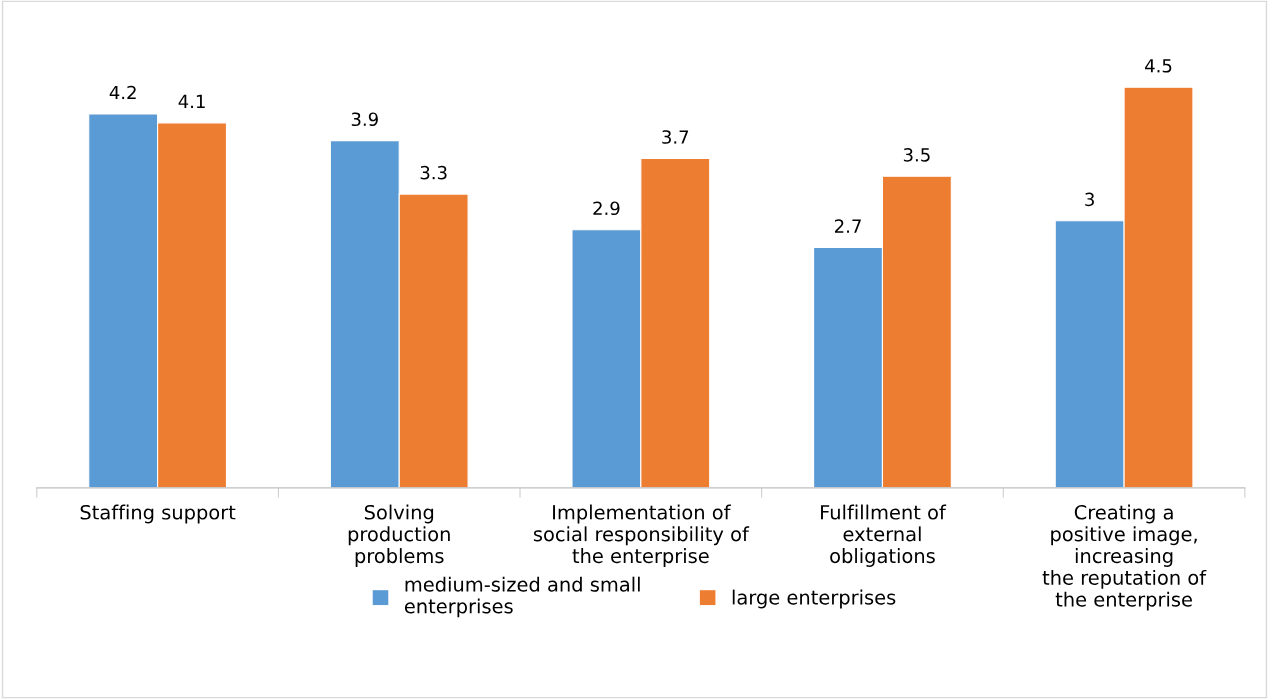 This screenshot has height=699, width=1269. I want to click on data-label: 3.7, so click(675, 137).